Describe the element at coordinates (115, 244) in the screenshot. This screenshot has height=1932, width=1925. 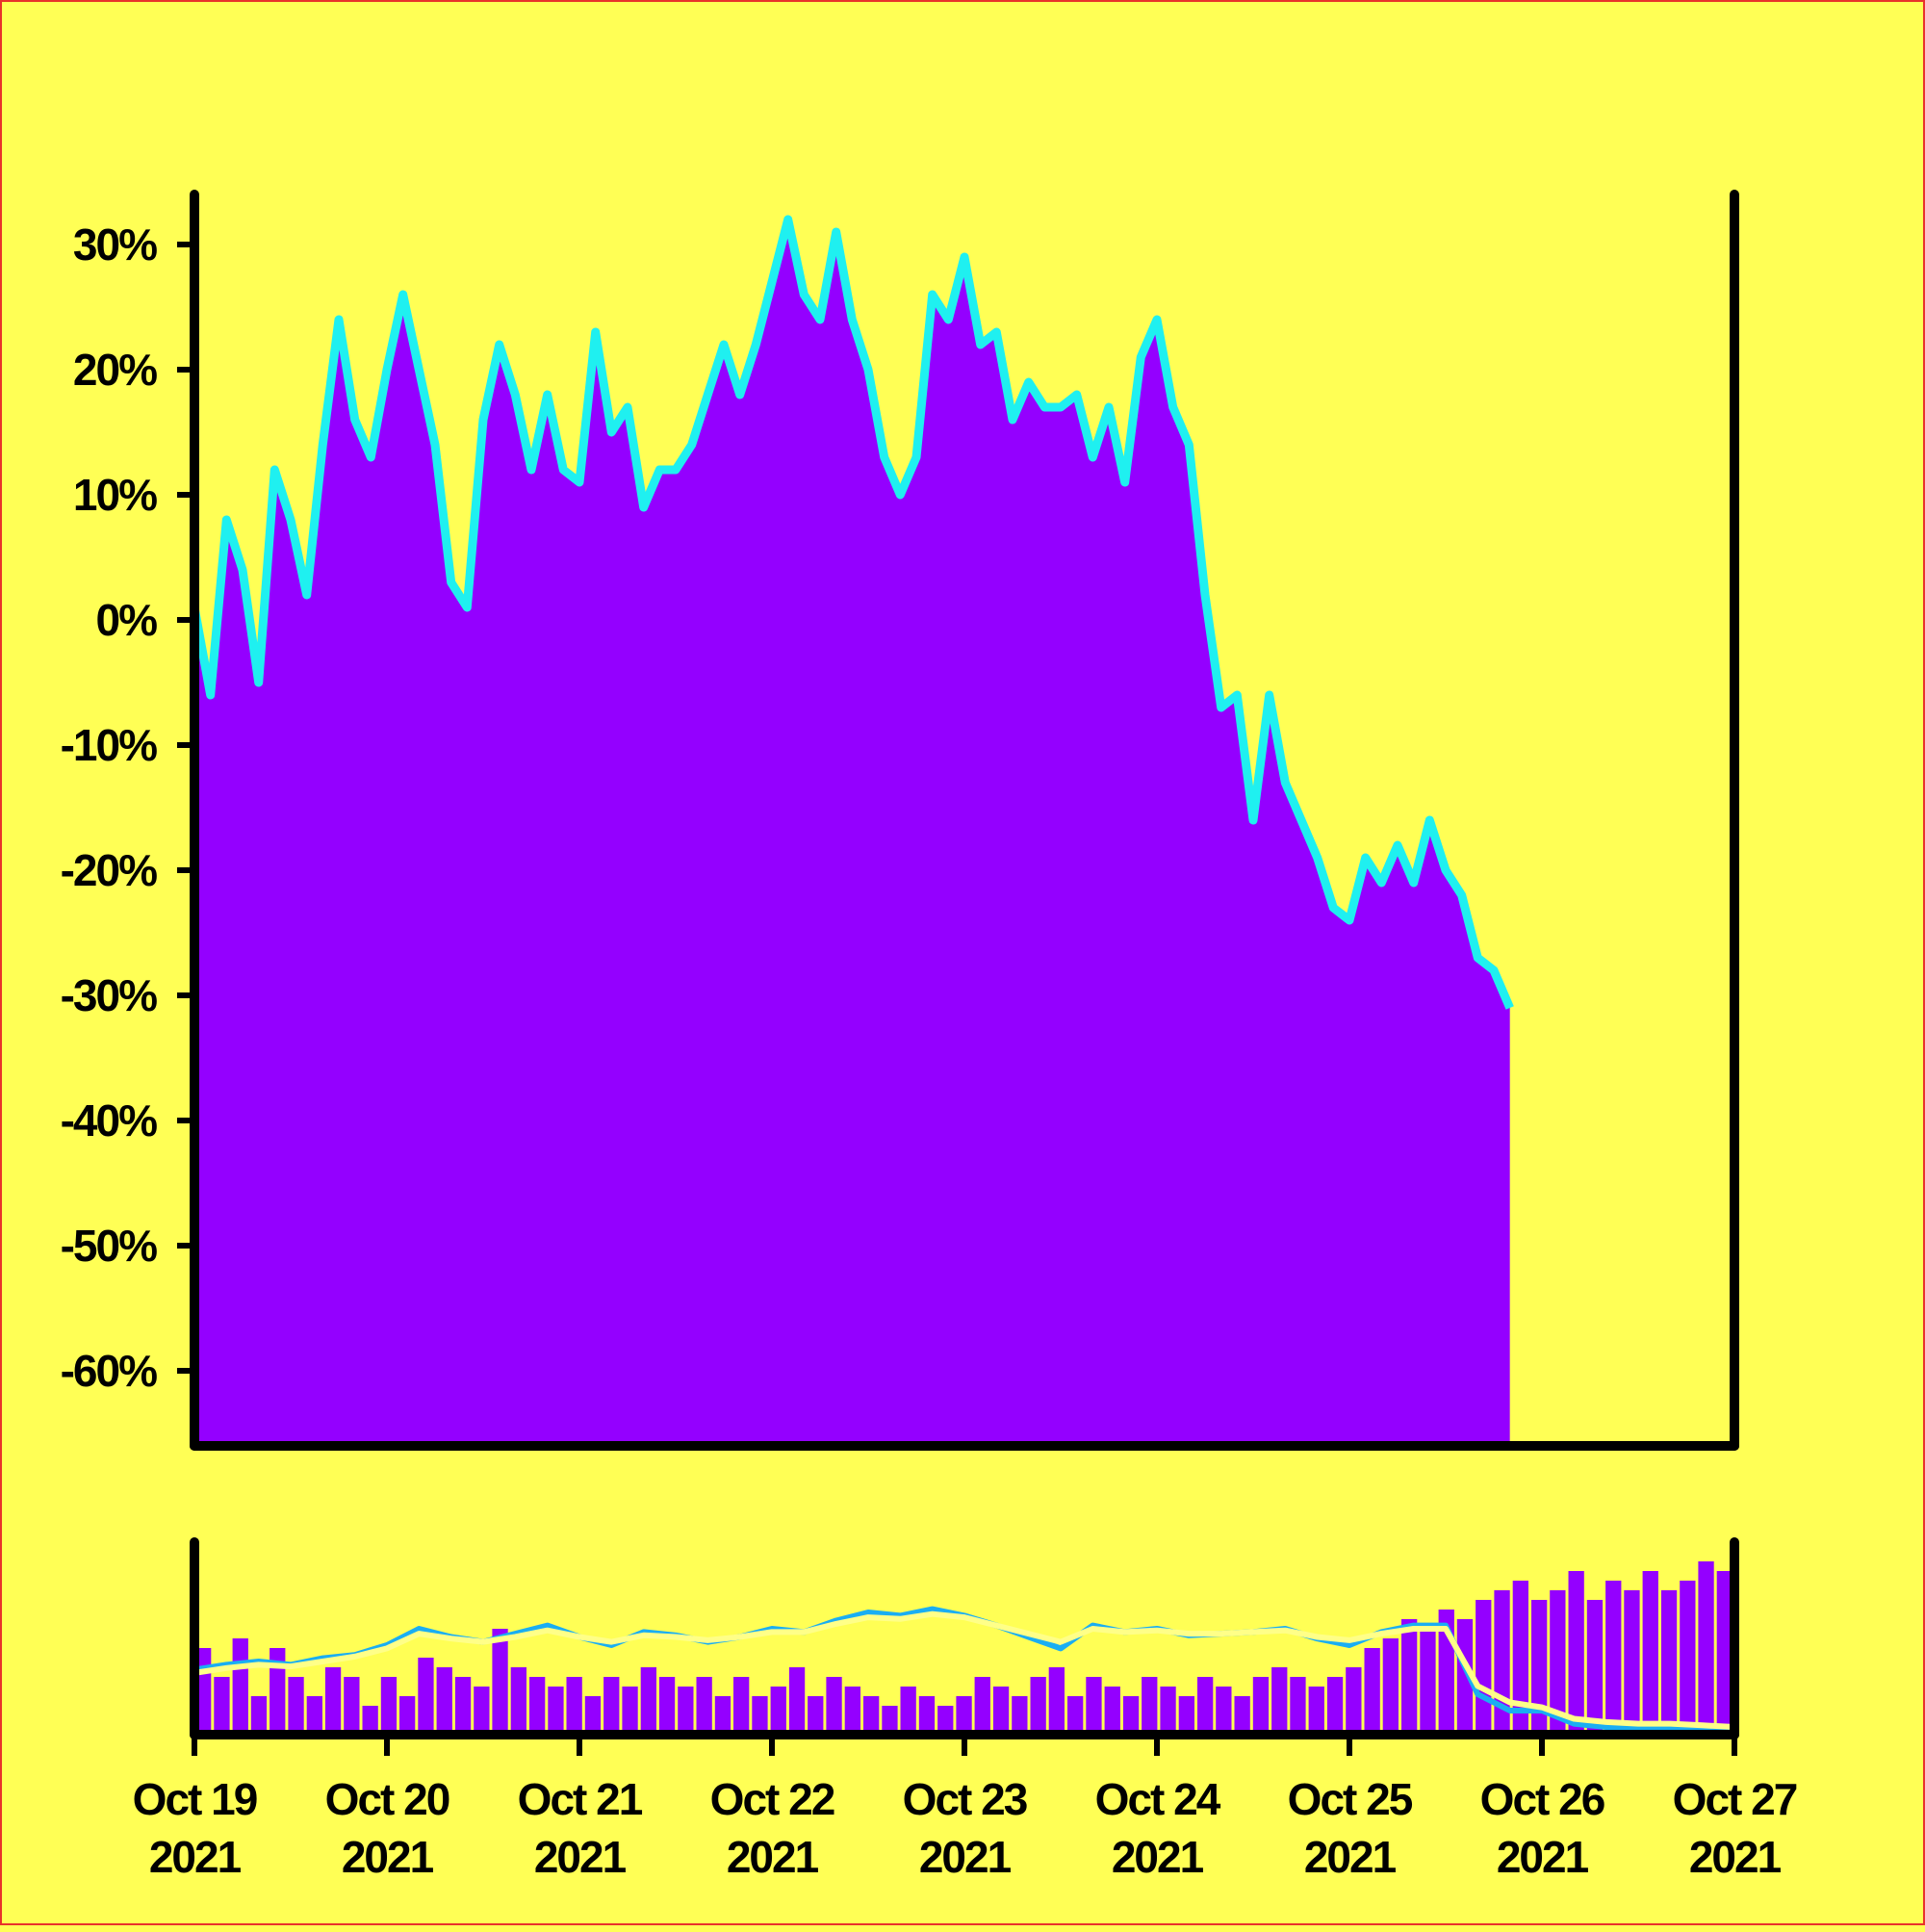
I see `y-tick-label: 30%` at that location.